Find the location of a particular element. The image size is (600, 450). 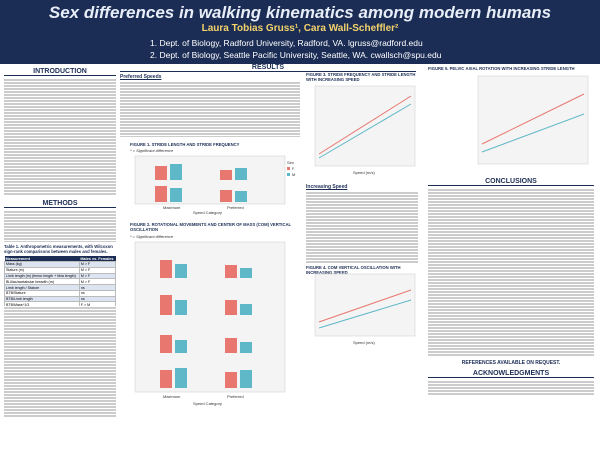

figure-1: Sex F M Maximum Preferred Speed Category is located at coordinates (214, 185).